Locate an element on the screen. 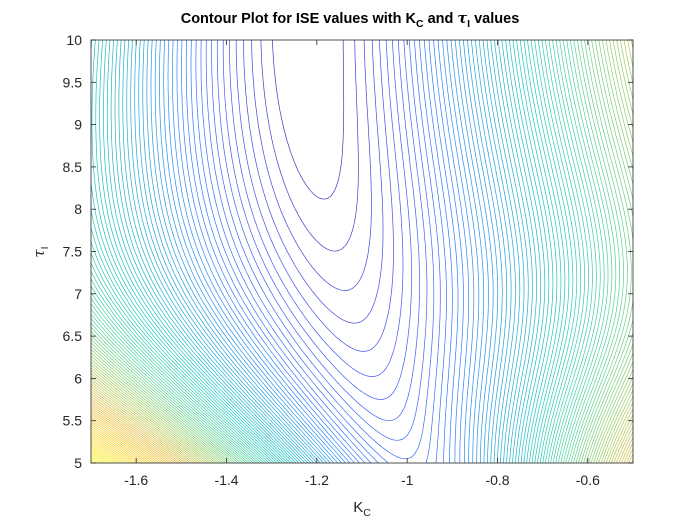 The width and height of the screenshot is (700, 525). title-part-6: values is located at coordinates (494, 19).